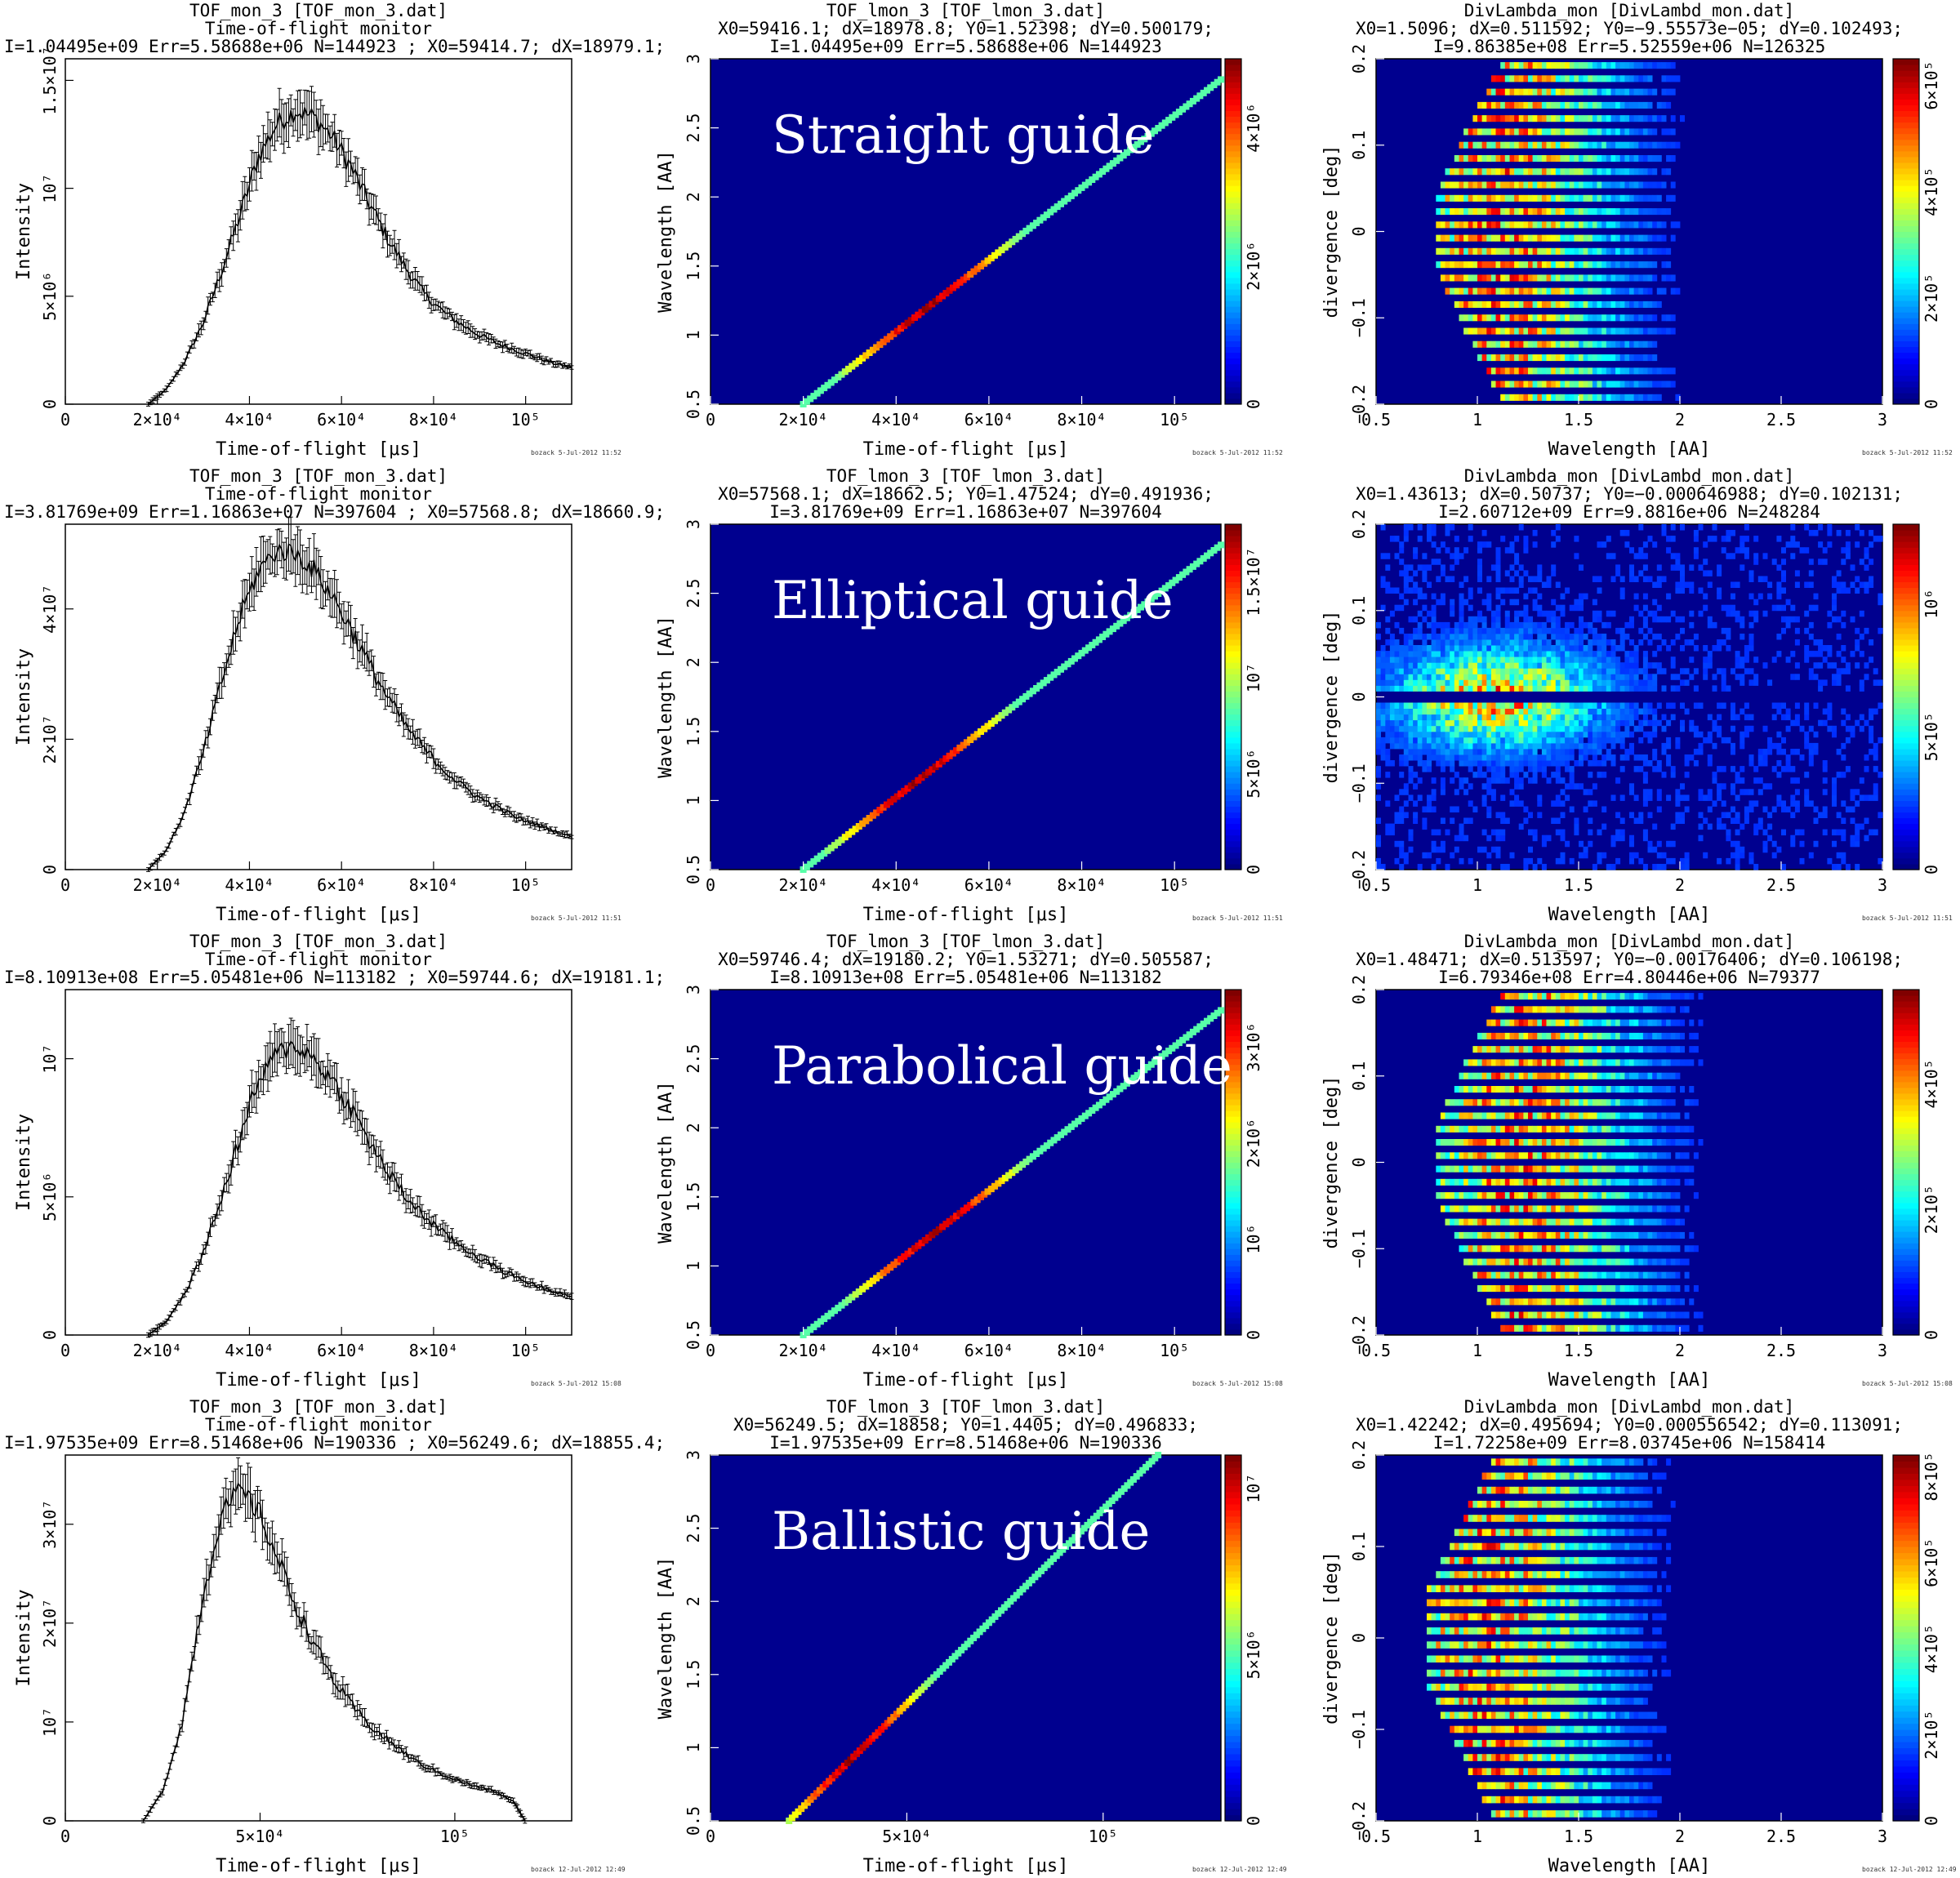 Image resolution: width=1960 pixels, height=1878 pixels. I want to click on colorbar-tick-label: 0, so click(1253, 870).